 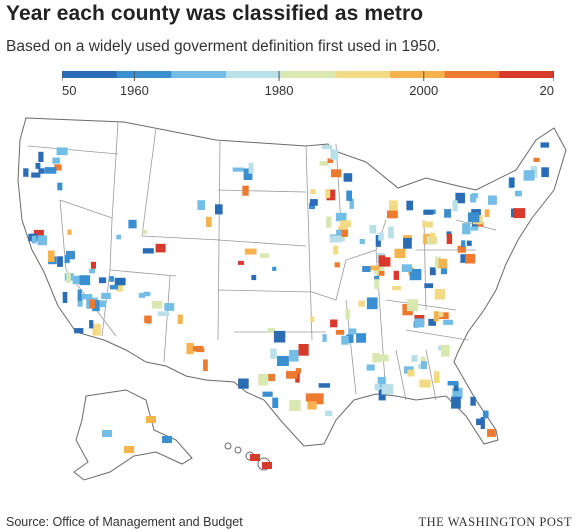 What do you see at coordinates (133, 435) in the screenshot?
I see `alaska-outline` at bounding box center [133, 435].